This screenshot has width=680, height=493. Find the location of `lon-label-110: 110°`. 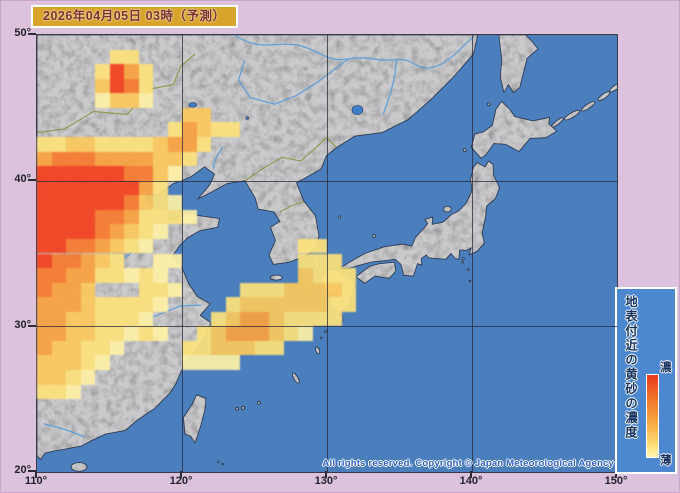

lon-label-110: 110° is located at coordinates (36, 481).